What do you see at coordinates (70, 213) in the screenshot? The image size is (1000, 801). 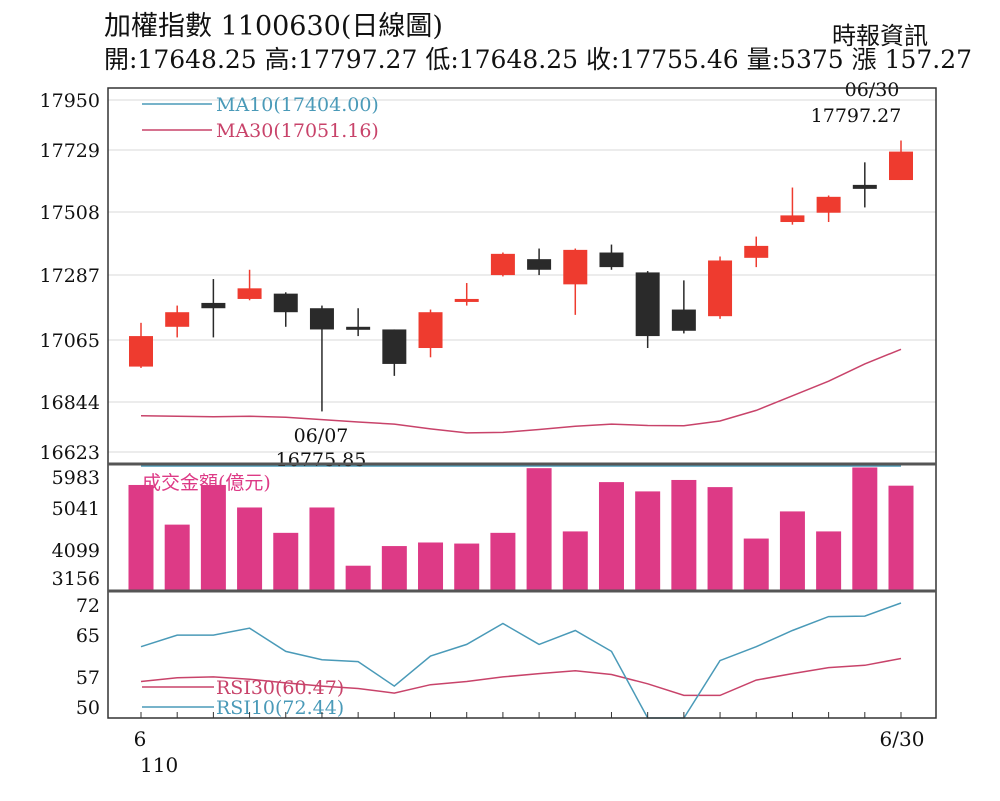 I see `price-tick-label: 17508` at bounding box center [70, 213].